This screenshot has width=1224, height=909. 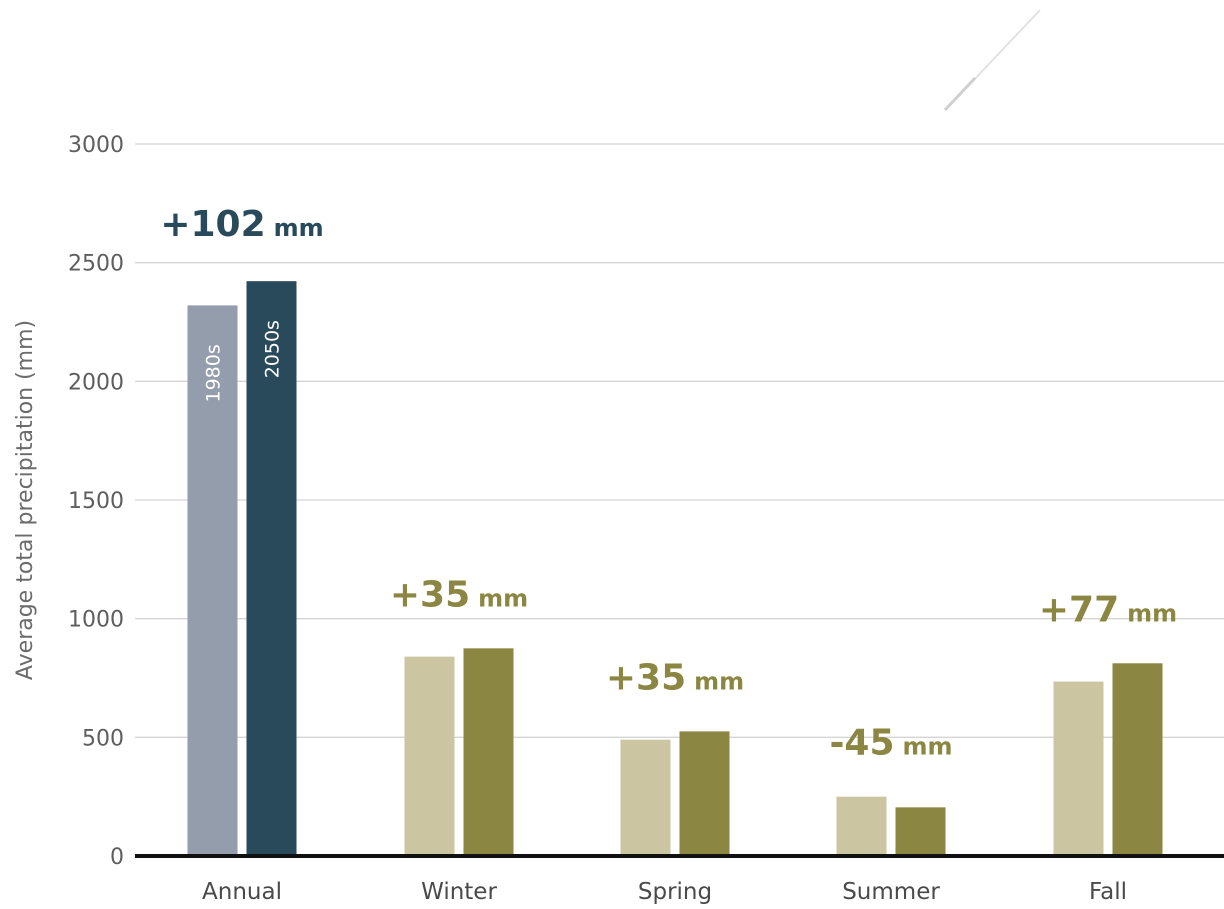 I want to click on bar-winter-2050s, so click(x=488, y=752).